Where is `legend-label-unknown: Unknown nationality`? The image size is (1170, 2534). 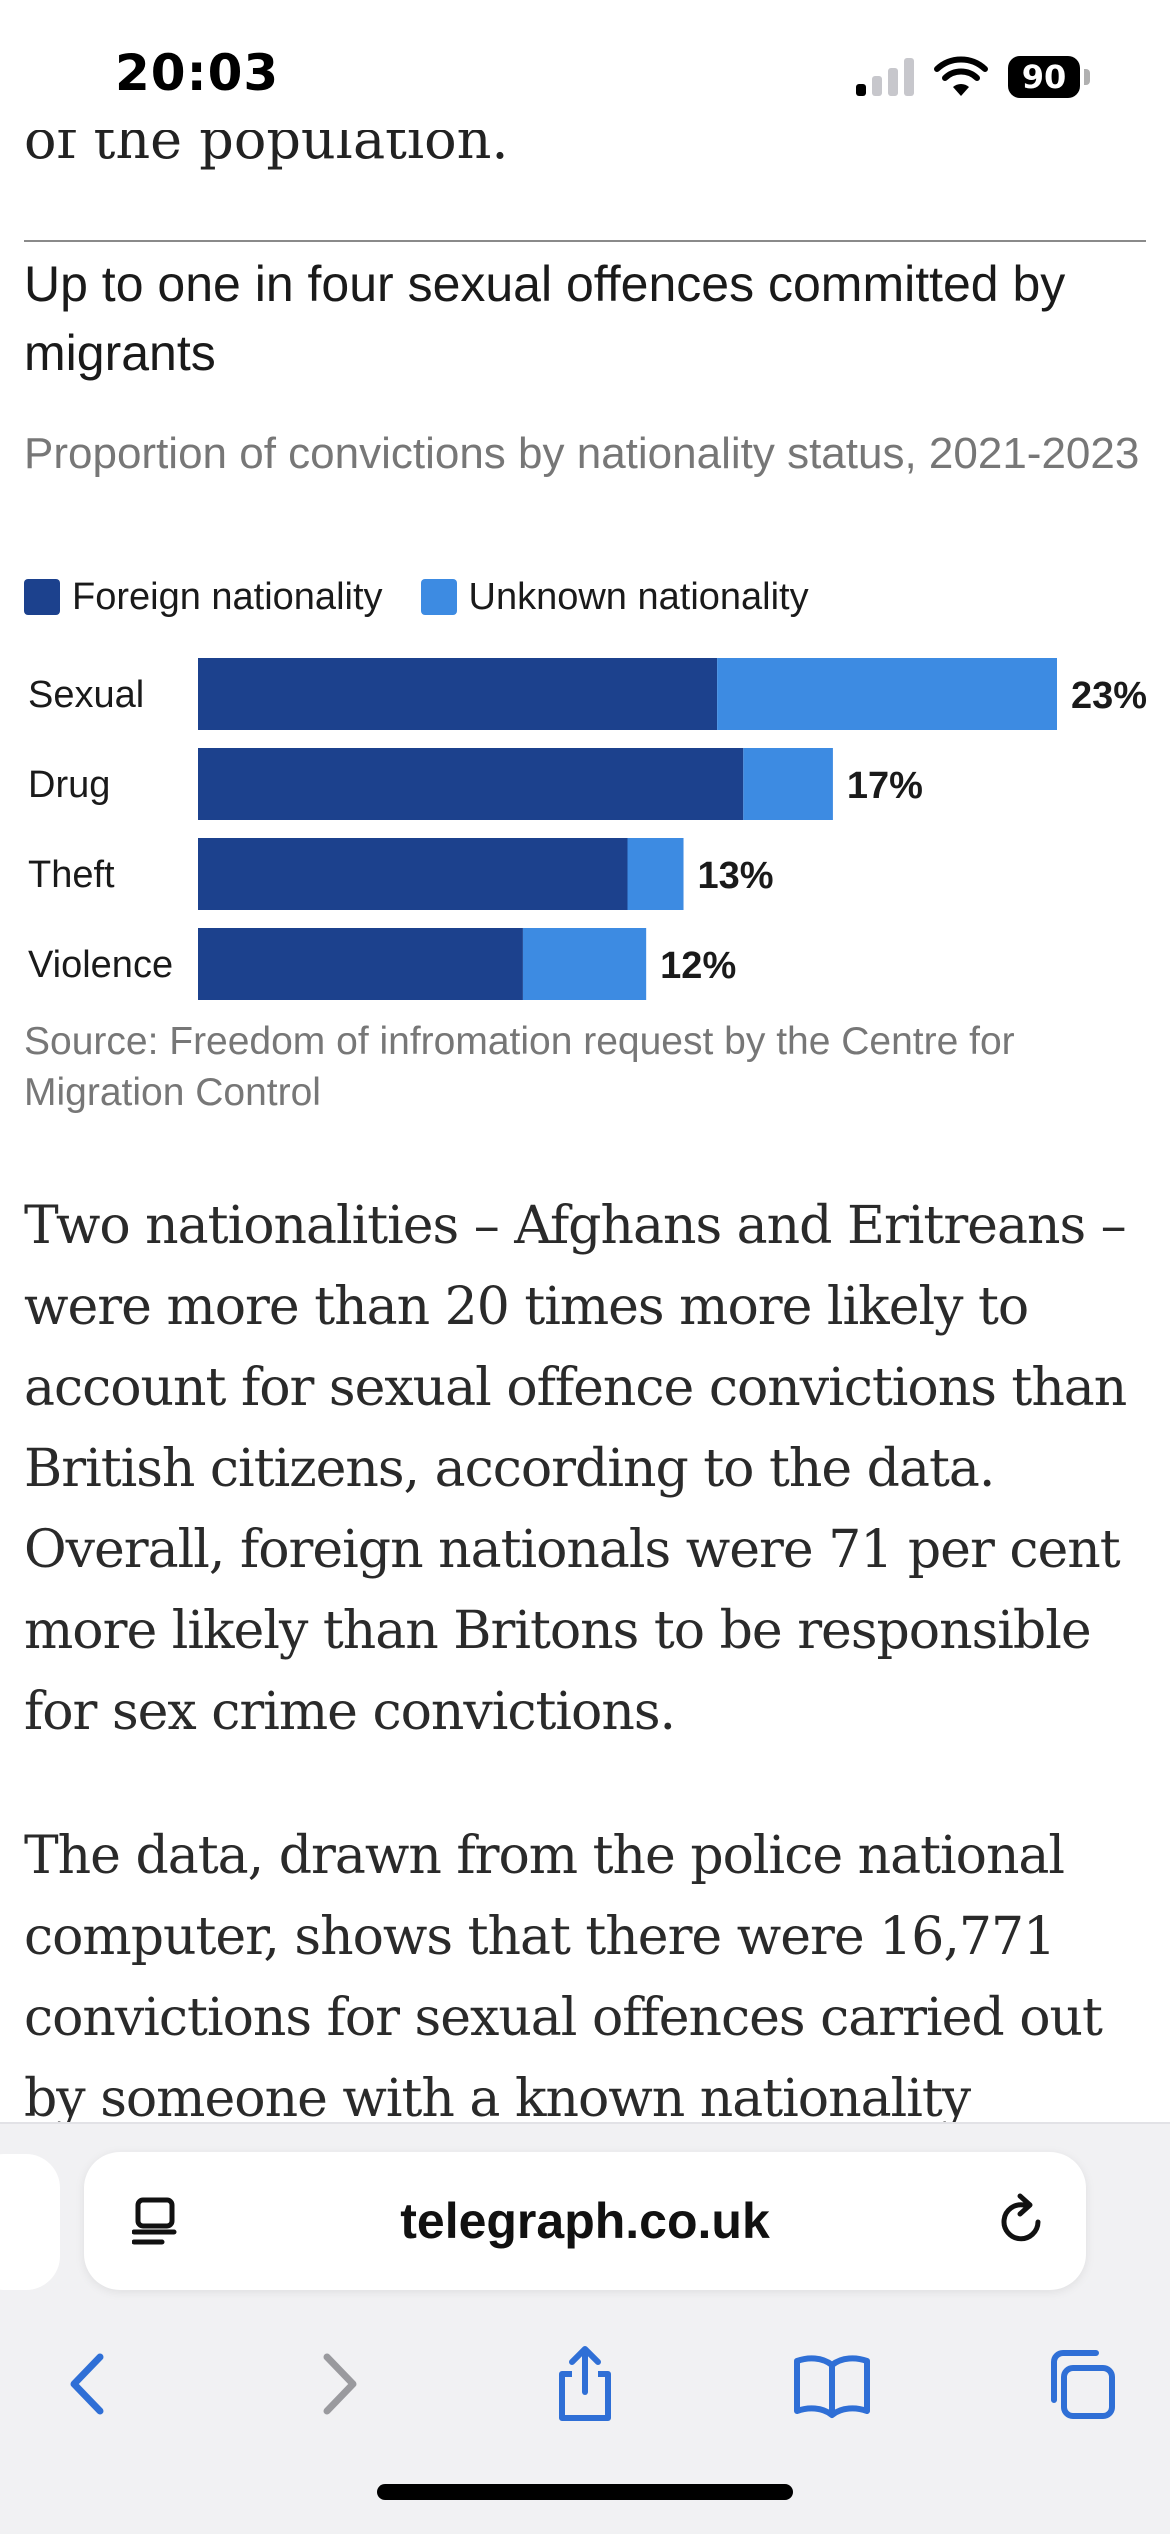
legend-label-unknown: Unknown nationality is located at coordinates (638, 596).